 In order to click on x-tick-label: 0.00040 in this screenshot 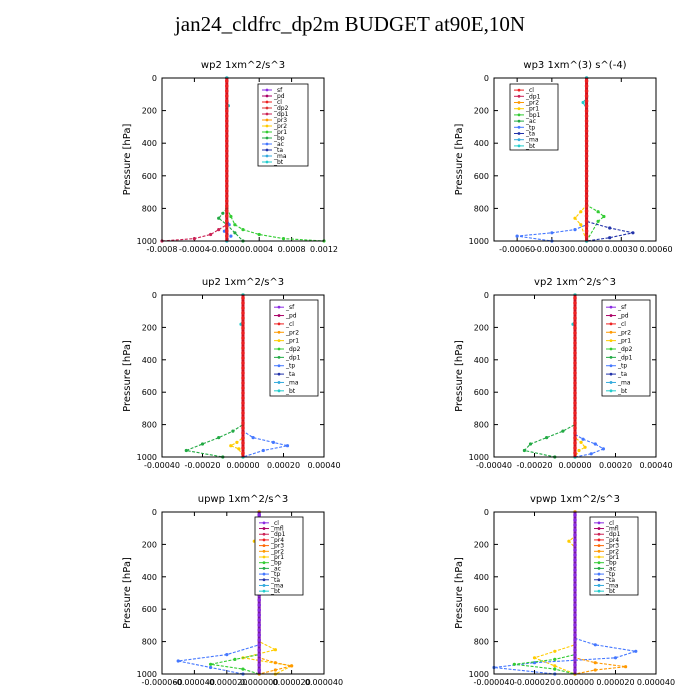, I will do `click(323, 465)`.